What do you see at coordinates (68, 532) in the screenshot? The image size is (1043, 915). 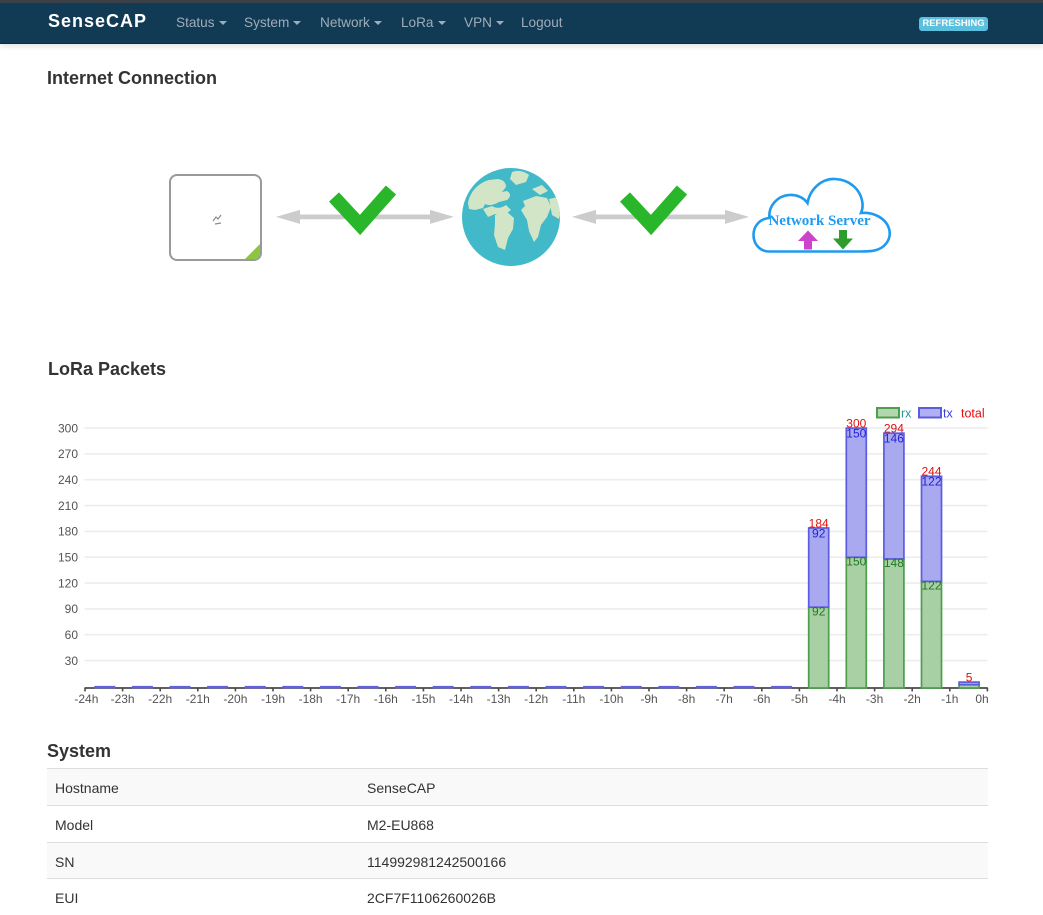 I see `svg-text: 180` at bounding box center [68, 532].